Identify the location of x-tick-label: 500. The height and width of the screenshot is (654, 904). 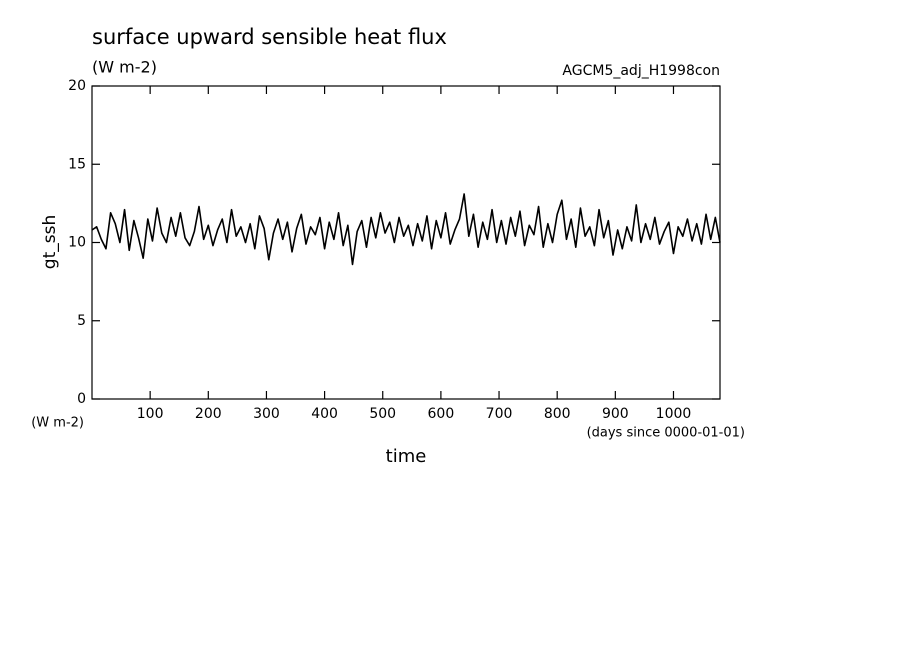
(382, 414).